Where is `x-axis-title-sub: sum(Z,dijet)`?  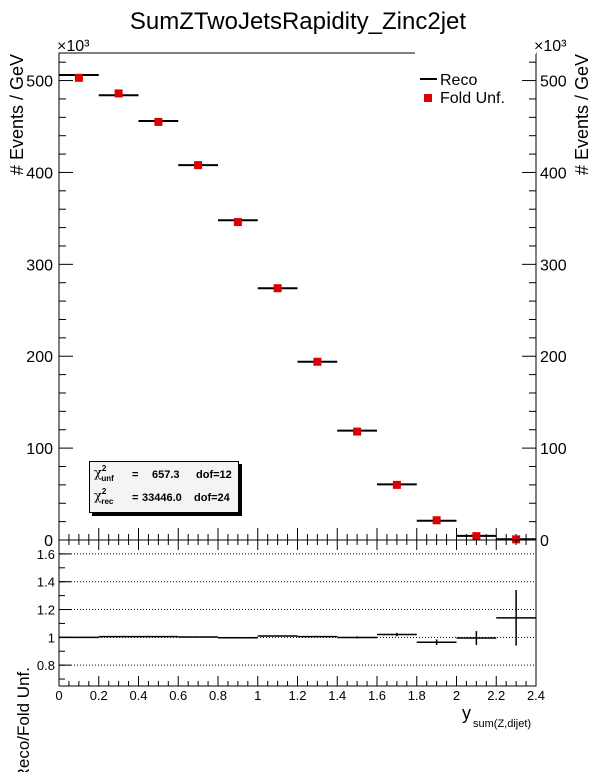 x-axis-title-sub: sum(Z,dijet) is located at coordinates (502, 724).